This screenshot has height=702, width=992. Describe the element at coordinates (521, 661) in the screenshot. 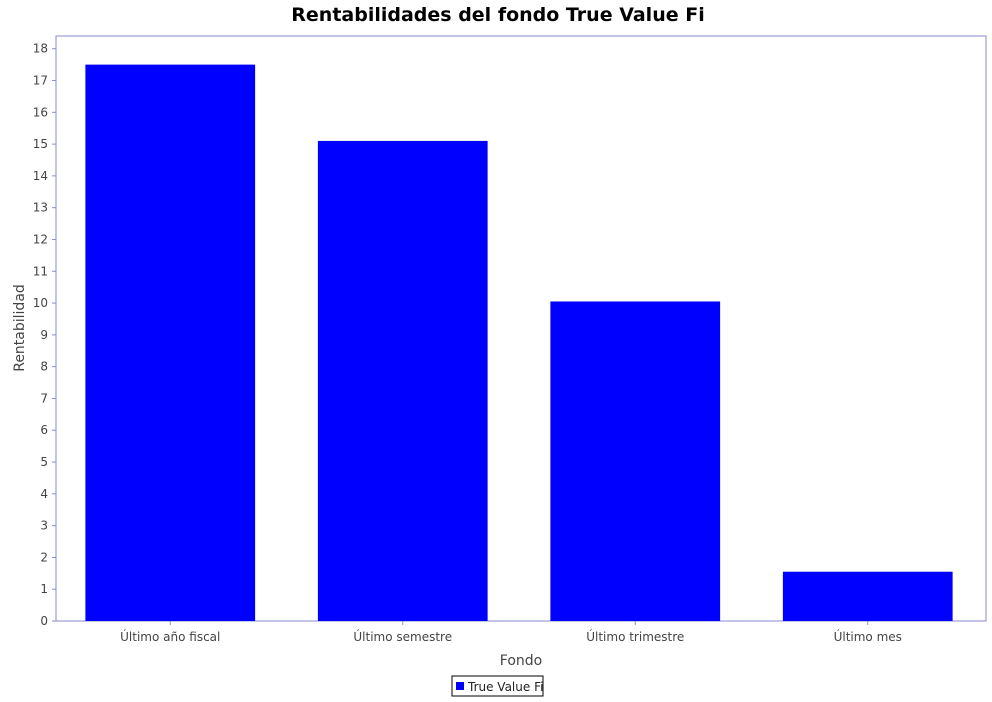

I see `x-axis-label: Fondo` at that location.